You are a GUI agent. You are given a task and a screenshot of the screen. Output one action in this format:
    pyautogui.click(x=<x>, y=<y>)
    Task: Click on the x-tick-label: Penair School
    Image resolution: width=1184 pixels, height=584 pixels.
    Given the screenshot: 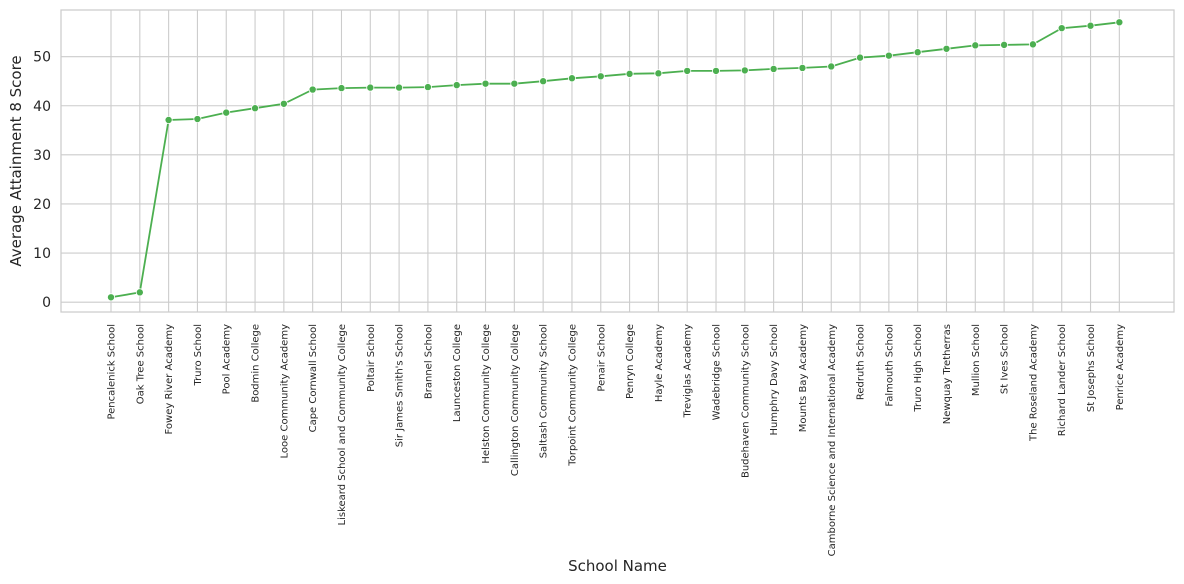 What is the action you would take?
    pyautogui.click(x=601, y=358)
    